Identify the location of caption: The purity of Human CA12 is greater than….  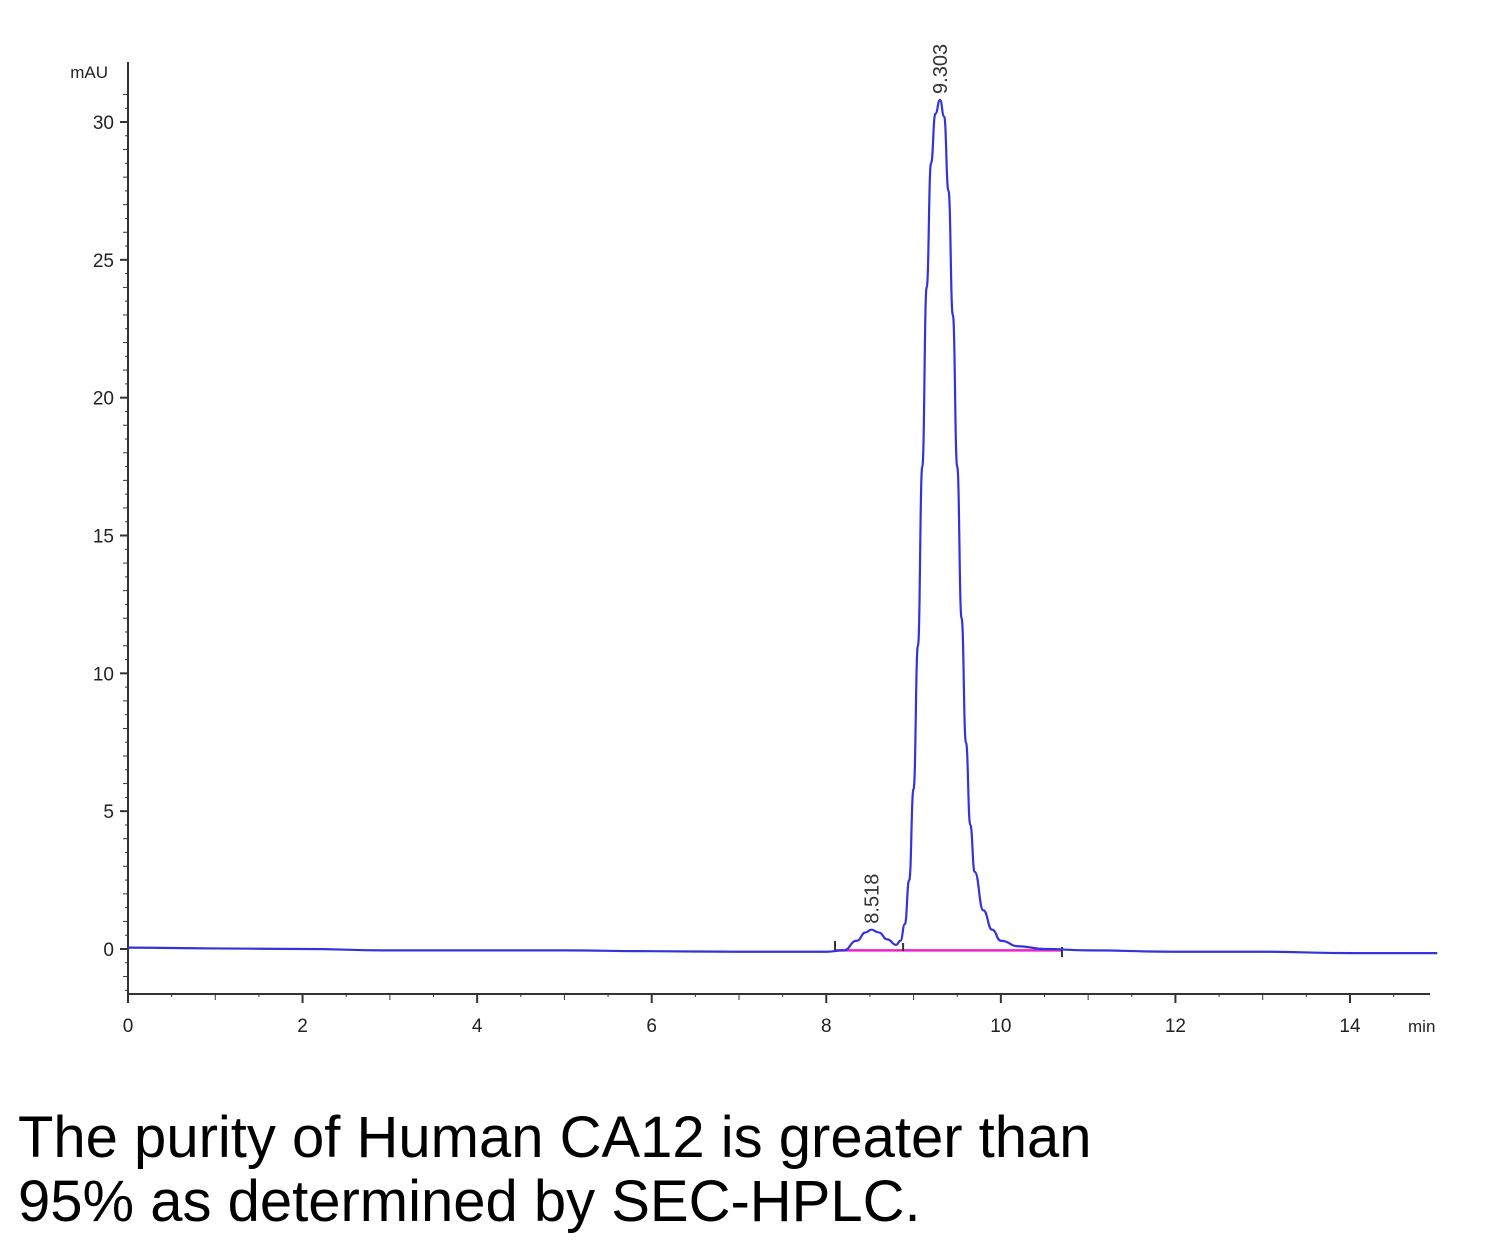
(748, 1170).